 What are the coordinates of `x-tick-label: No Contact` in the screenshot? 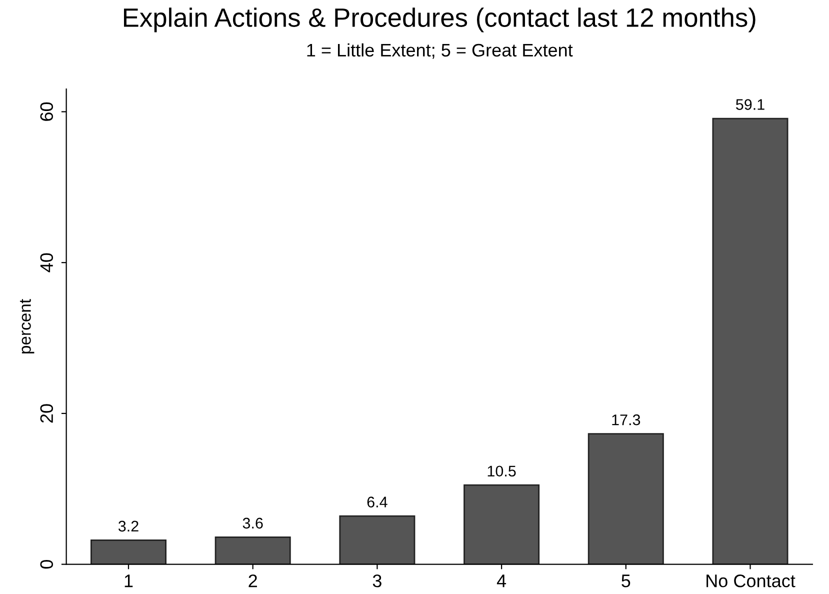 It's located at (751, 581).